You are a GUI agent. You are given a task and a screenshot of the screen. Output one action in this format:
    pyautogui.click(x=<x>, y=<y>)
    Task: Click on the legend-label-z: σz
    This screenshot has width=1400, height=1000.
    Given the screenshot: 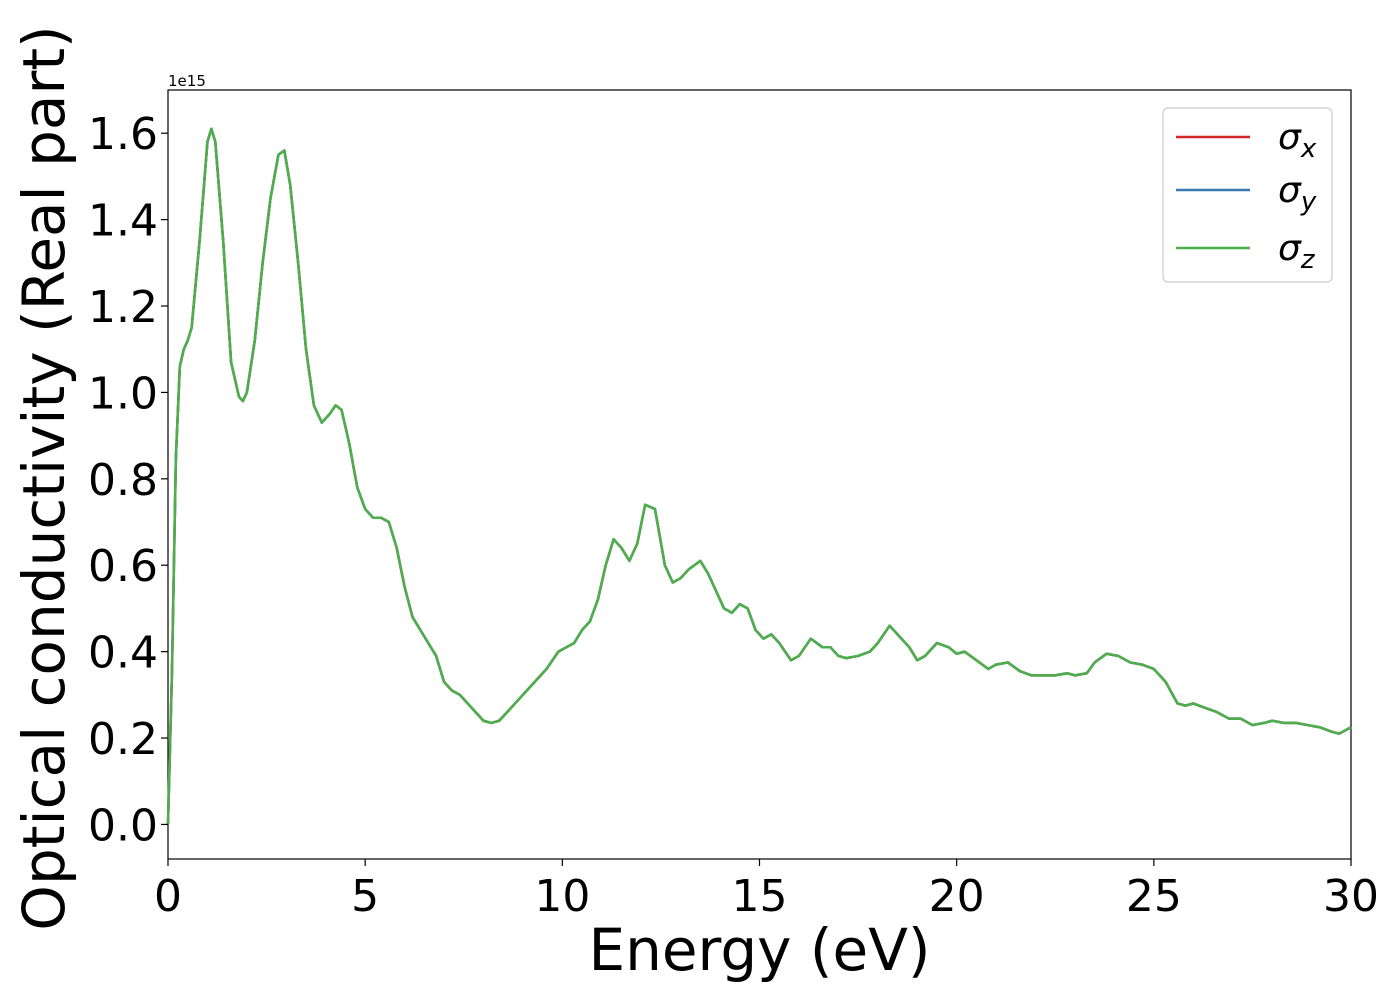 What is the action you would take?
    pyautogui.click(x=1297, y=251)
    